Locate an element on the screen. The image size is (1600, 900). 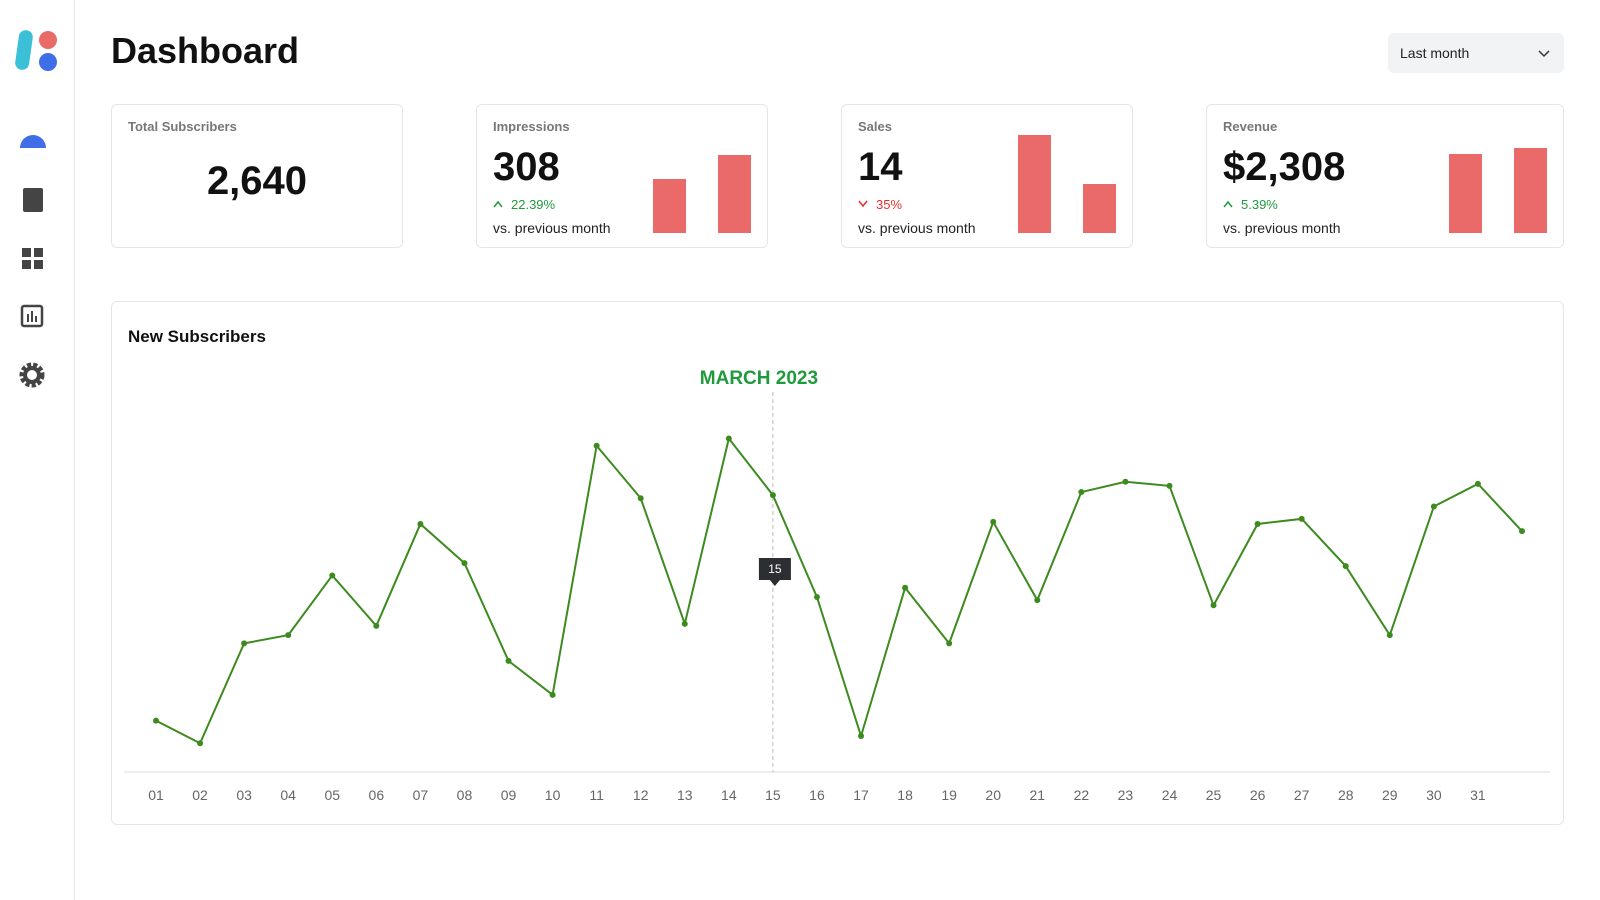
trend-arrow is located at coordinates (498, 204).